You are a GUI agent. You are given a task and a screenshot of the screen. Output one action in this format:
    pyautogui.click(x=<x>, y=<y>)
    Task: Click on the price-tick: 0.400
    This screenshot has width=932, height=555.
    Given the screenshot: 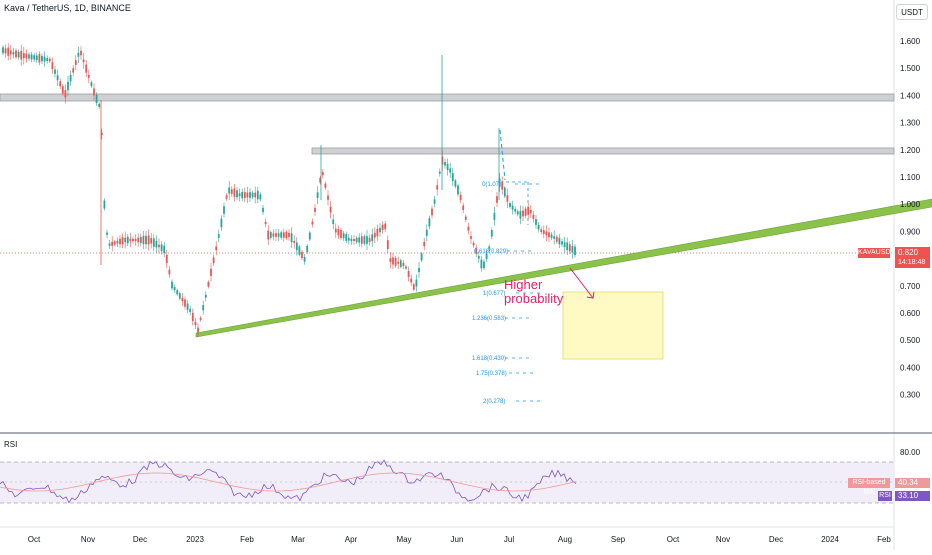 What is the action you would take?
    pyautogui.click(x=910, y=367)
    